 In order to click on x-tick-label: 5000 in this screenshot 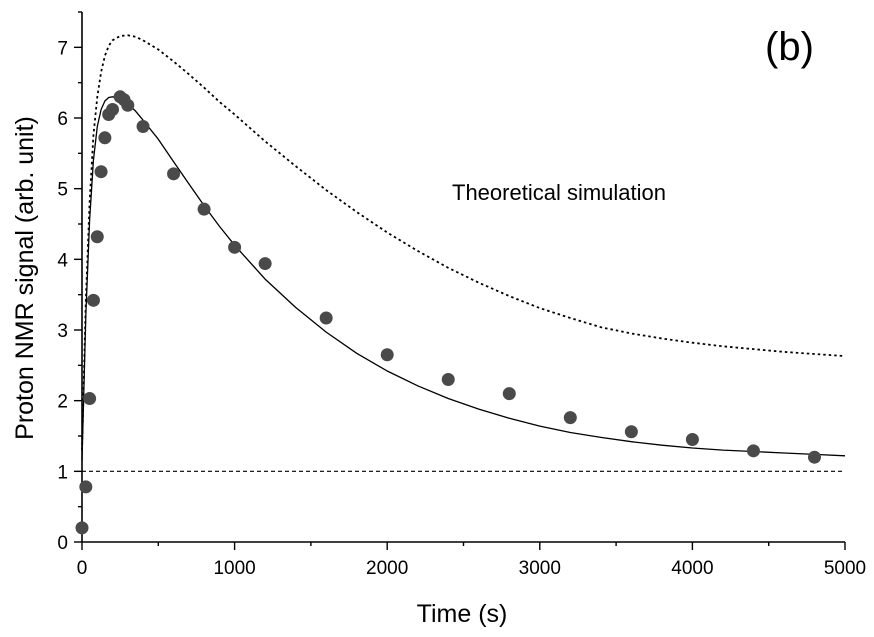, I will do `click(845, 568)`.